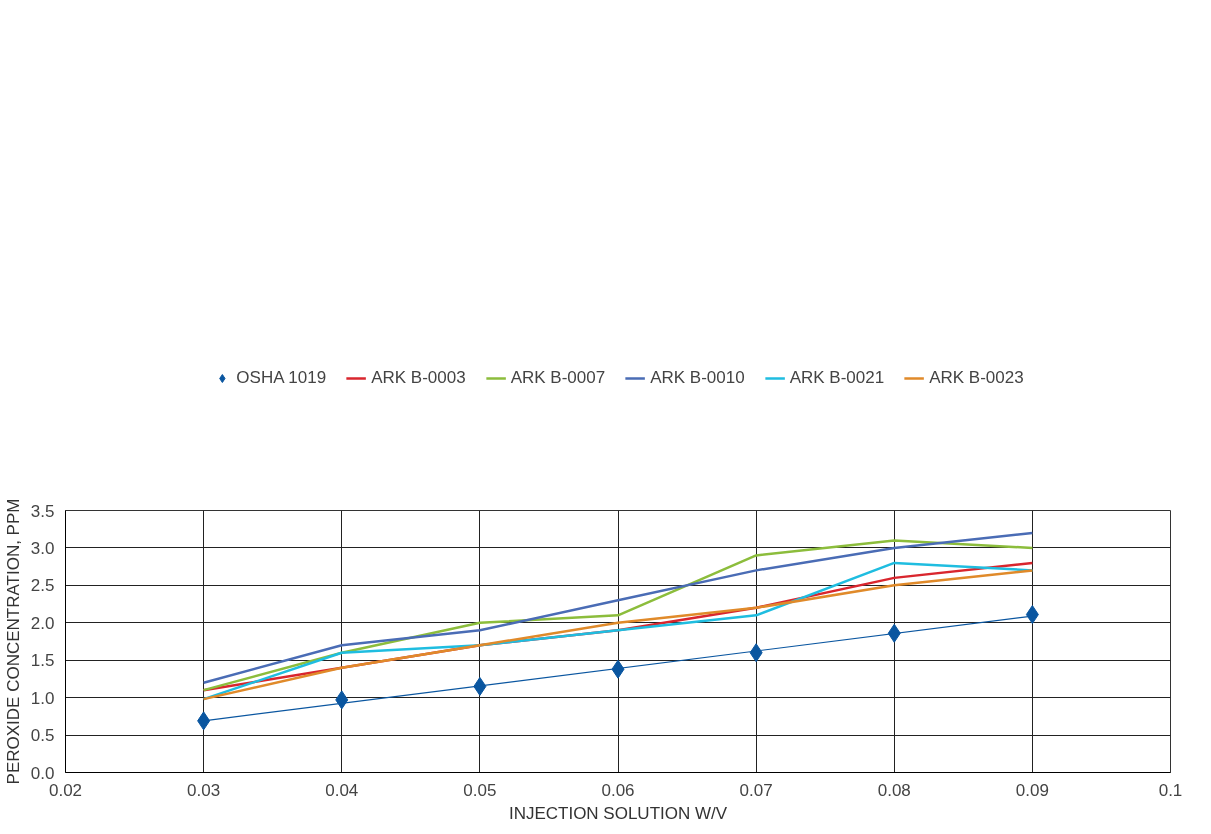 The height and width of the screenshot is (834, 1211). Describe the element at coordinates (42, 623) in the screenshot. I see `y-tick-label: 2.0` at that location.